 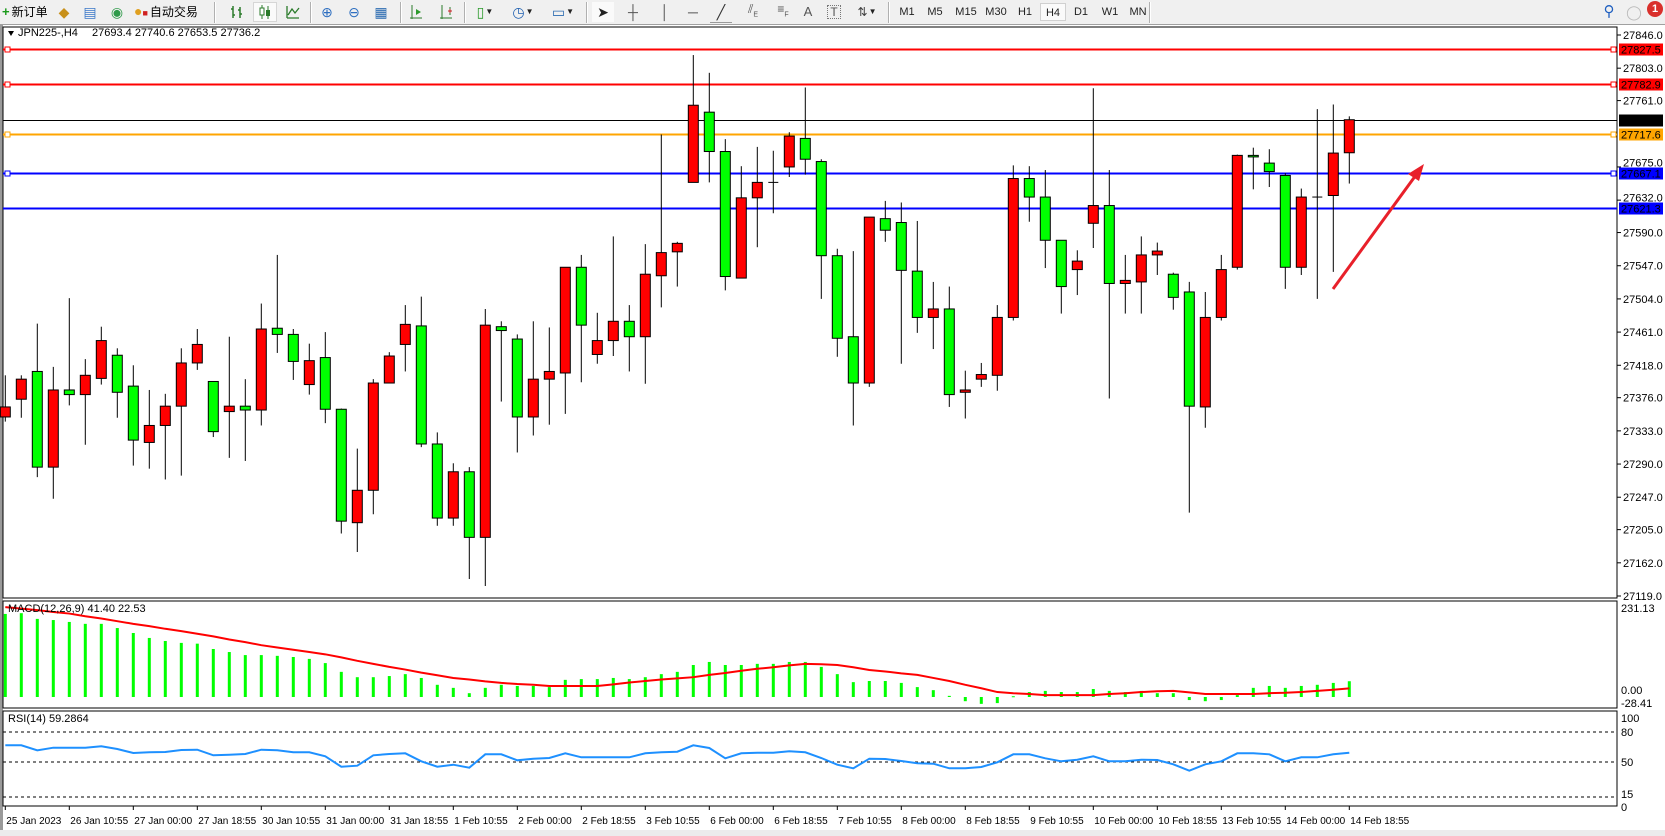 What do you see at coordinates (1374, 232) in the screenshot?
I see `arrow-shaft` at bounding box center [1374, 232].